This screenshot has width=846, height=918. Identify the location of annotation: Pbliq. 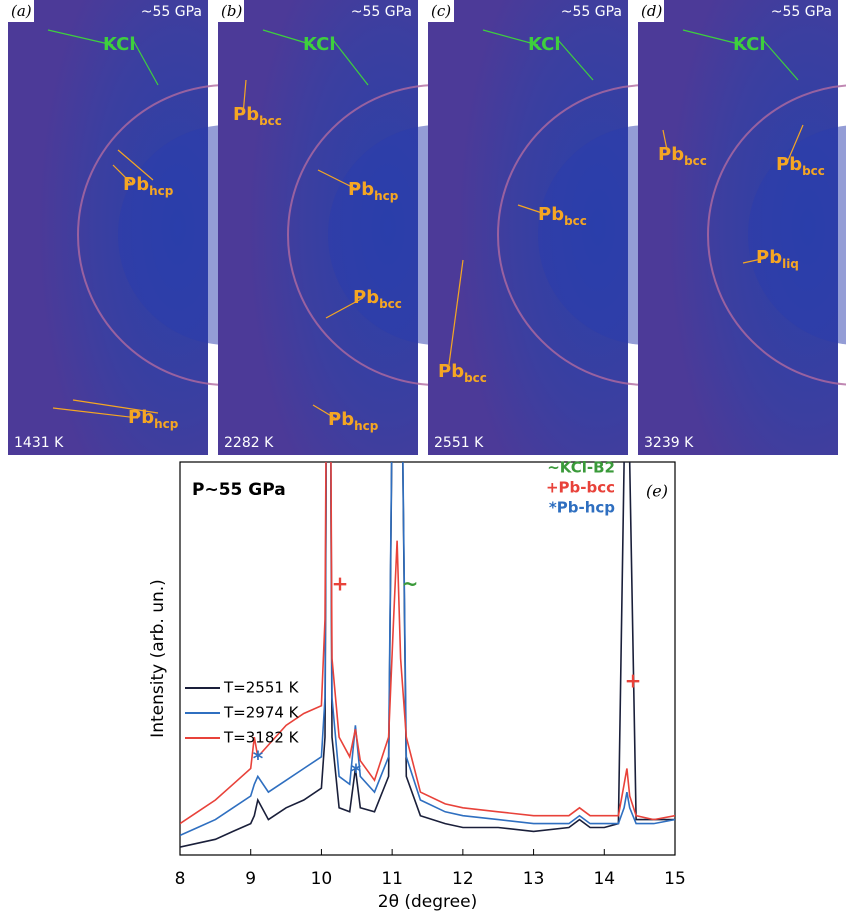
(777, 259).